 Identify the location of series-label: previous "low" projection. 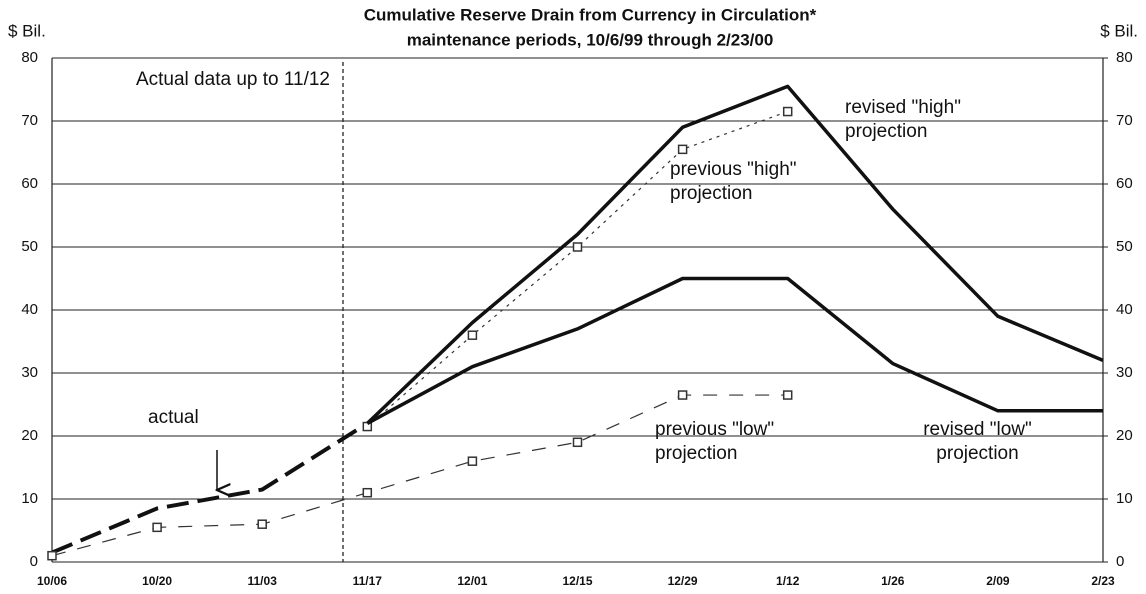
(715, 441).